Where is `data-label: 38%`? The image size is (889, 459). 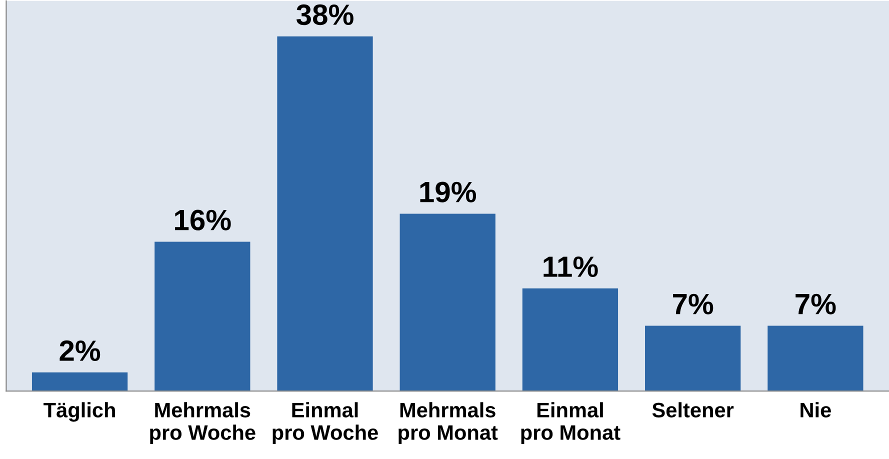 data-label: 38% is located at coordinates (325, 15).